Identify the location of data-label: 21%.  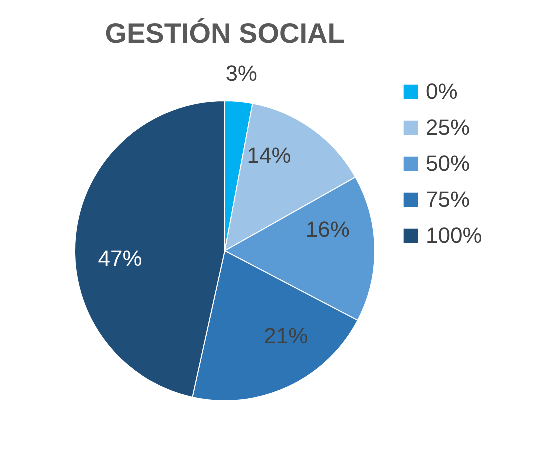
(286, 335).